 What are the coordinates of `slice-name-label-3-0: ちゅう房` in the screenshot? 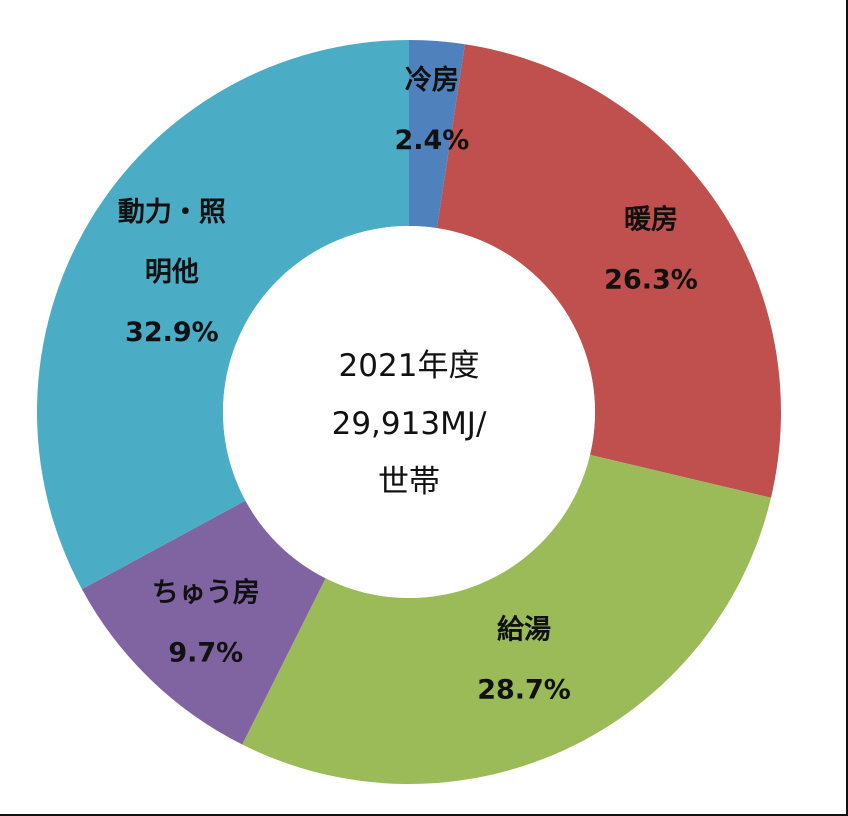 It's located at (206, 593).